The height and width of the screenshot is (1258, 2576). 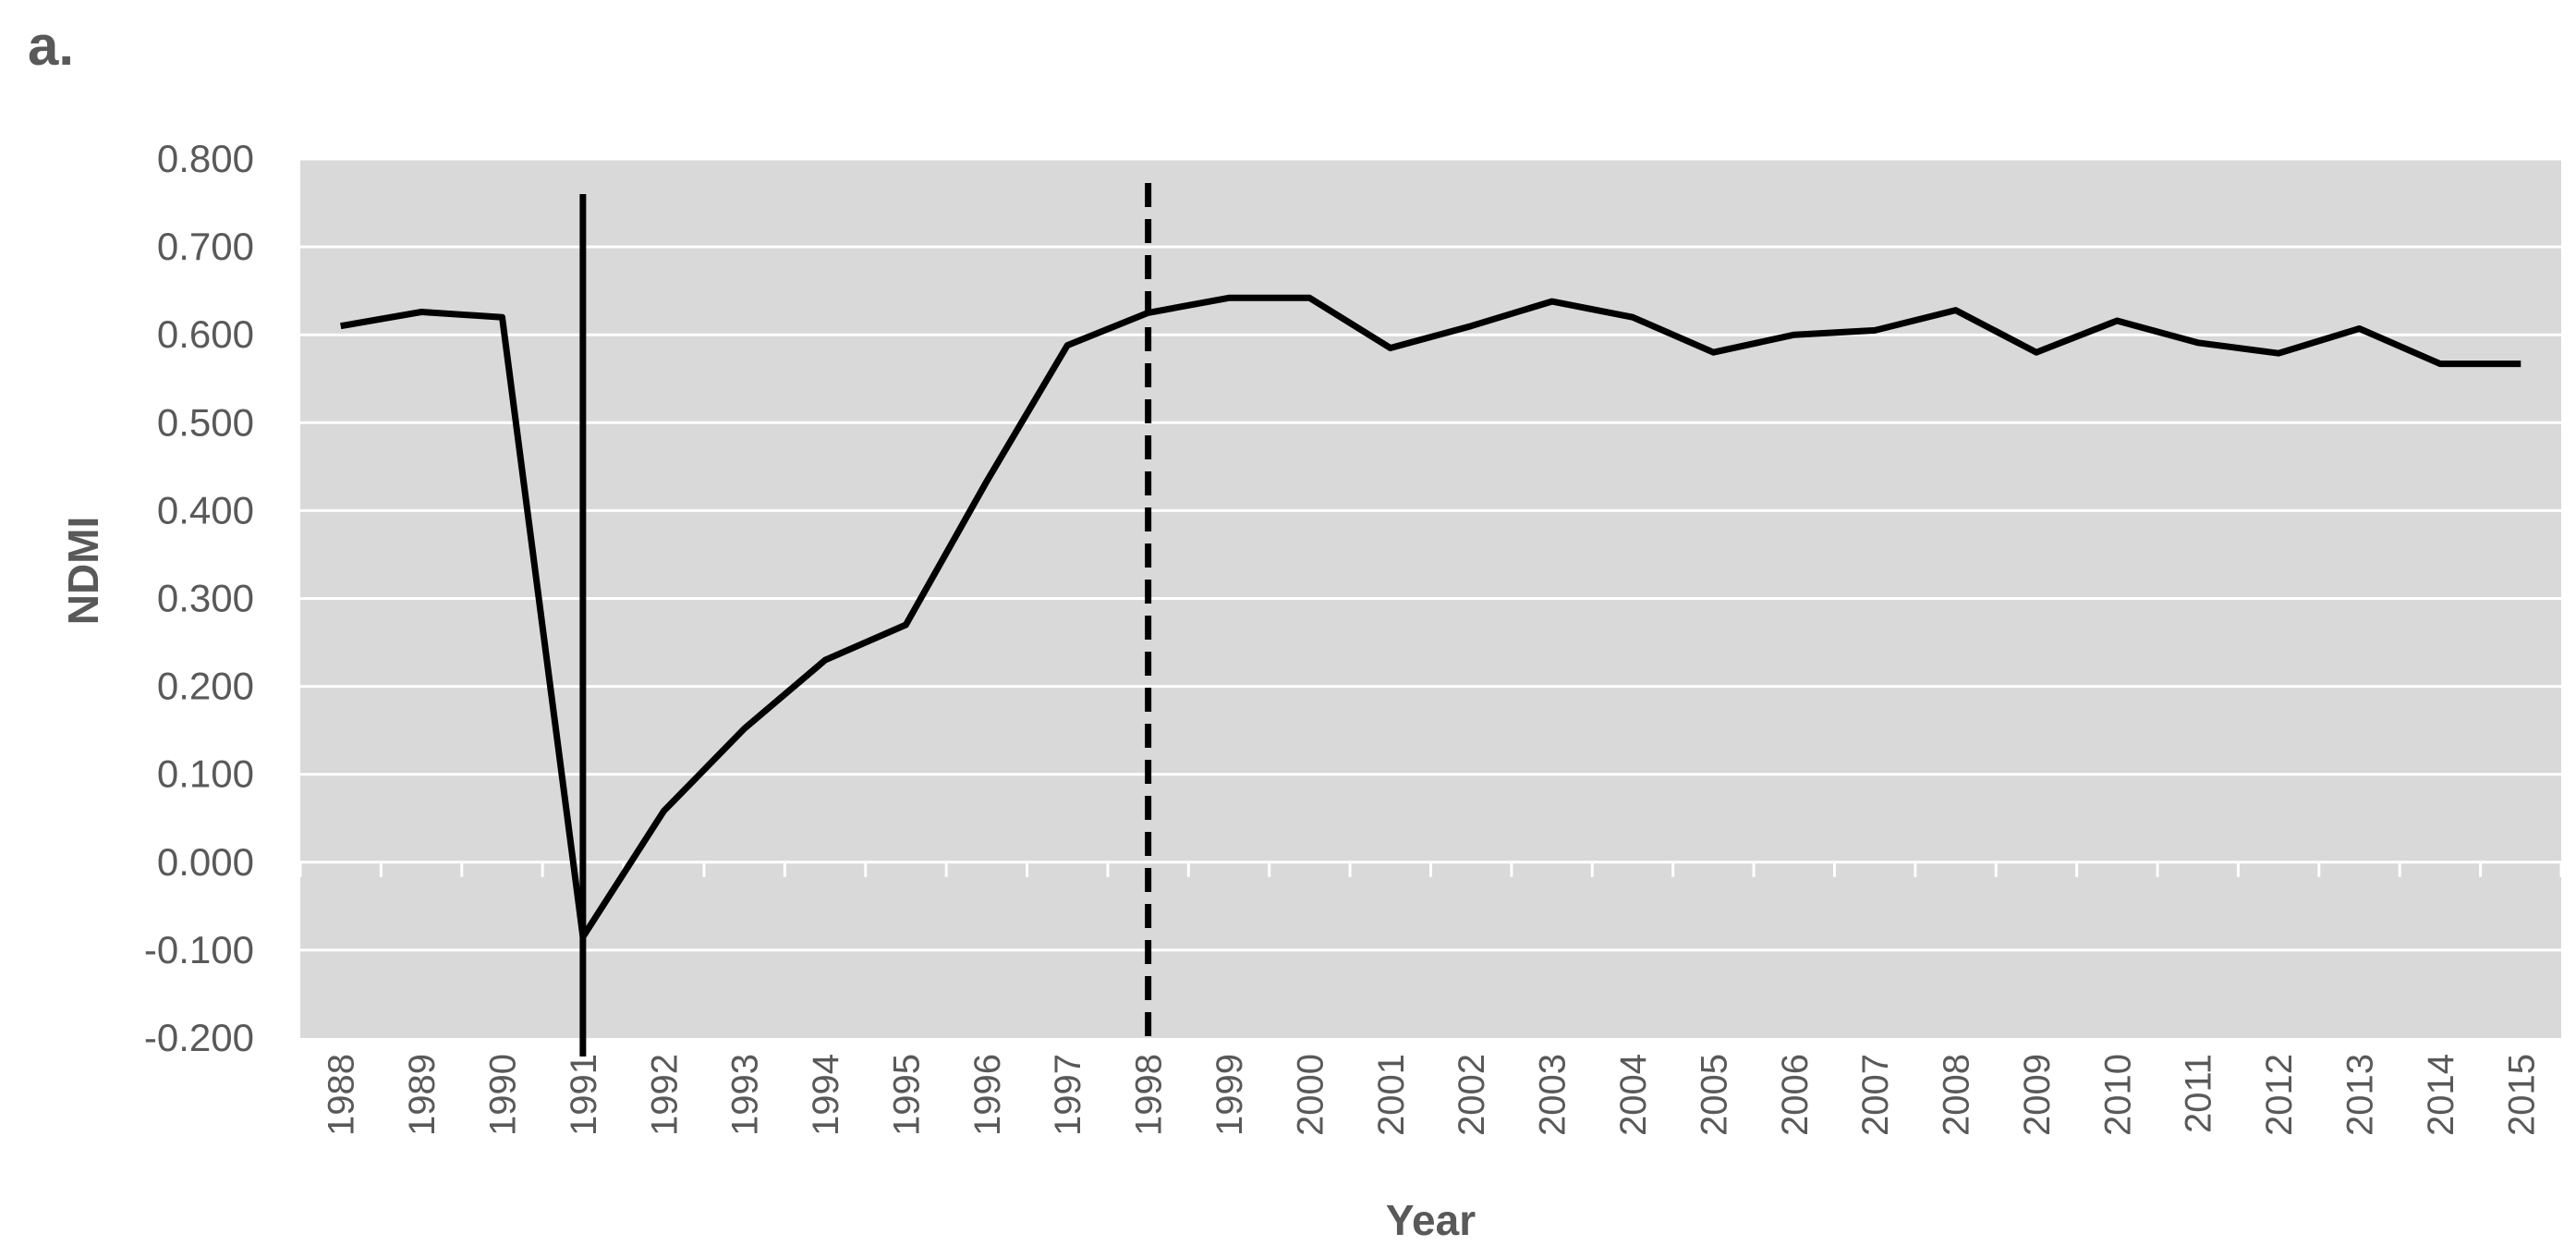 I want to click on x-tick-label: 1999, so click(x=1229, y=1095).